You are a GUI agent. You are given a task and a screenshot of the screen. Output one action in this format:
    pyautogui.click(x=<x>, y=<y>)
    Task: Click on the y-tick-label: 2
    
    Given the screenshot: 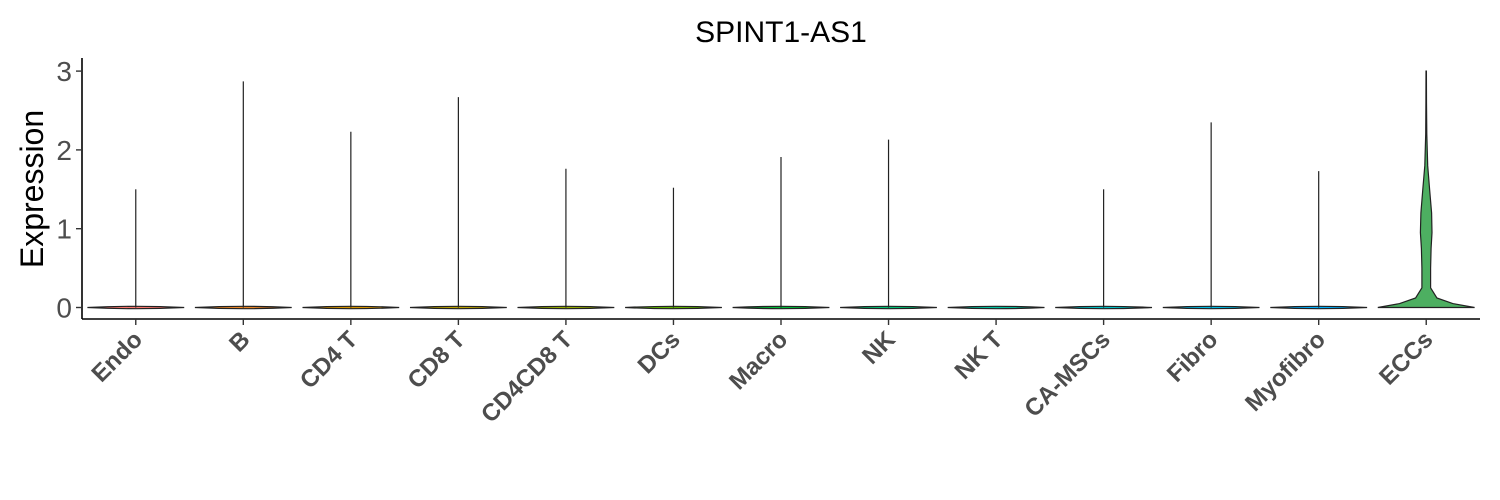 What is the action you would take?
    pyautogui.click(x=64, y=150)
    